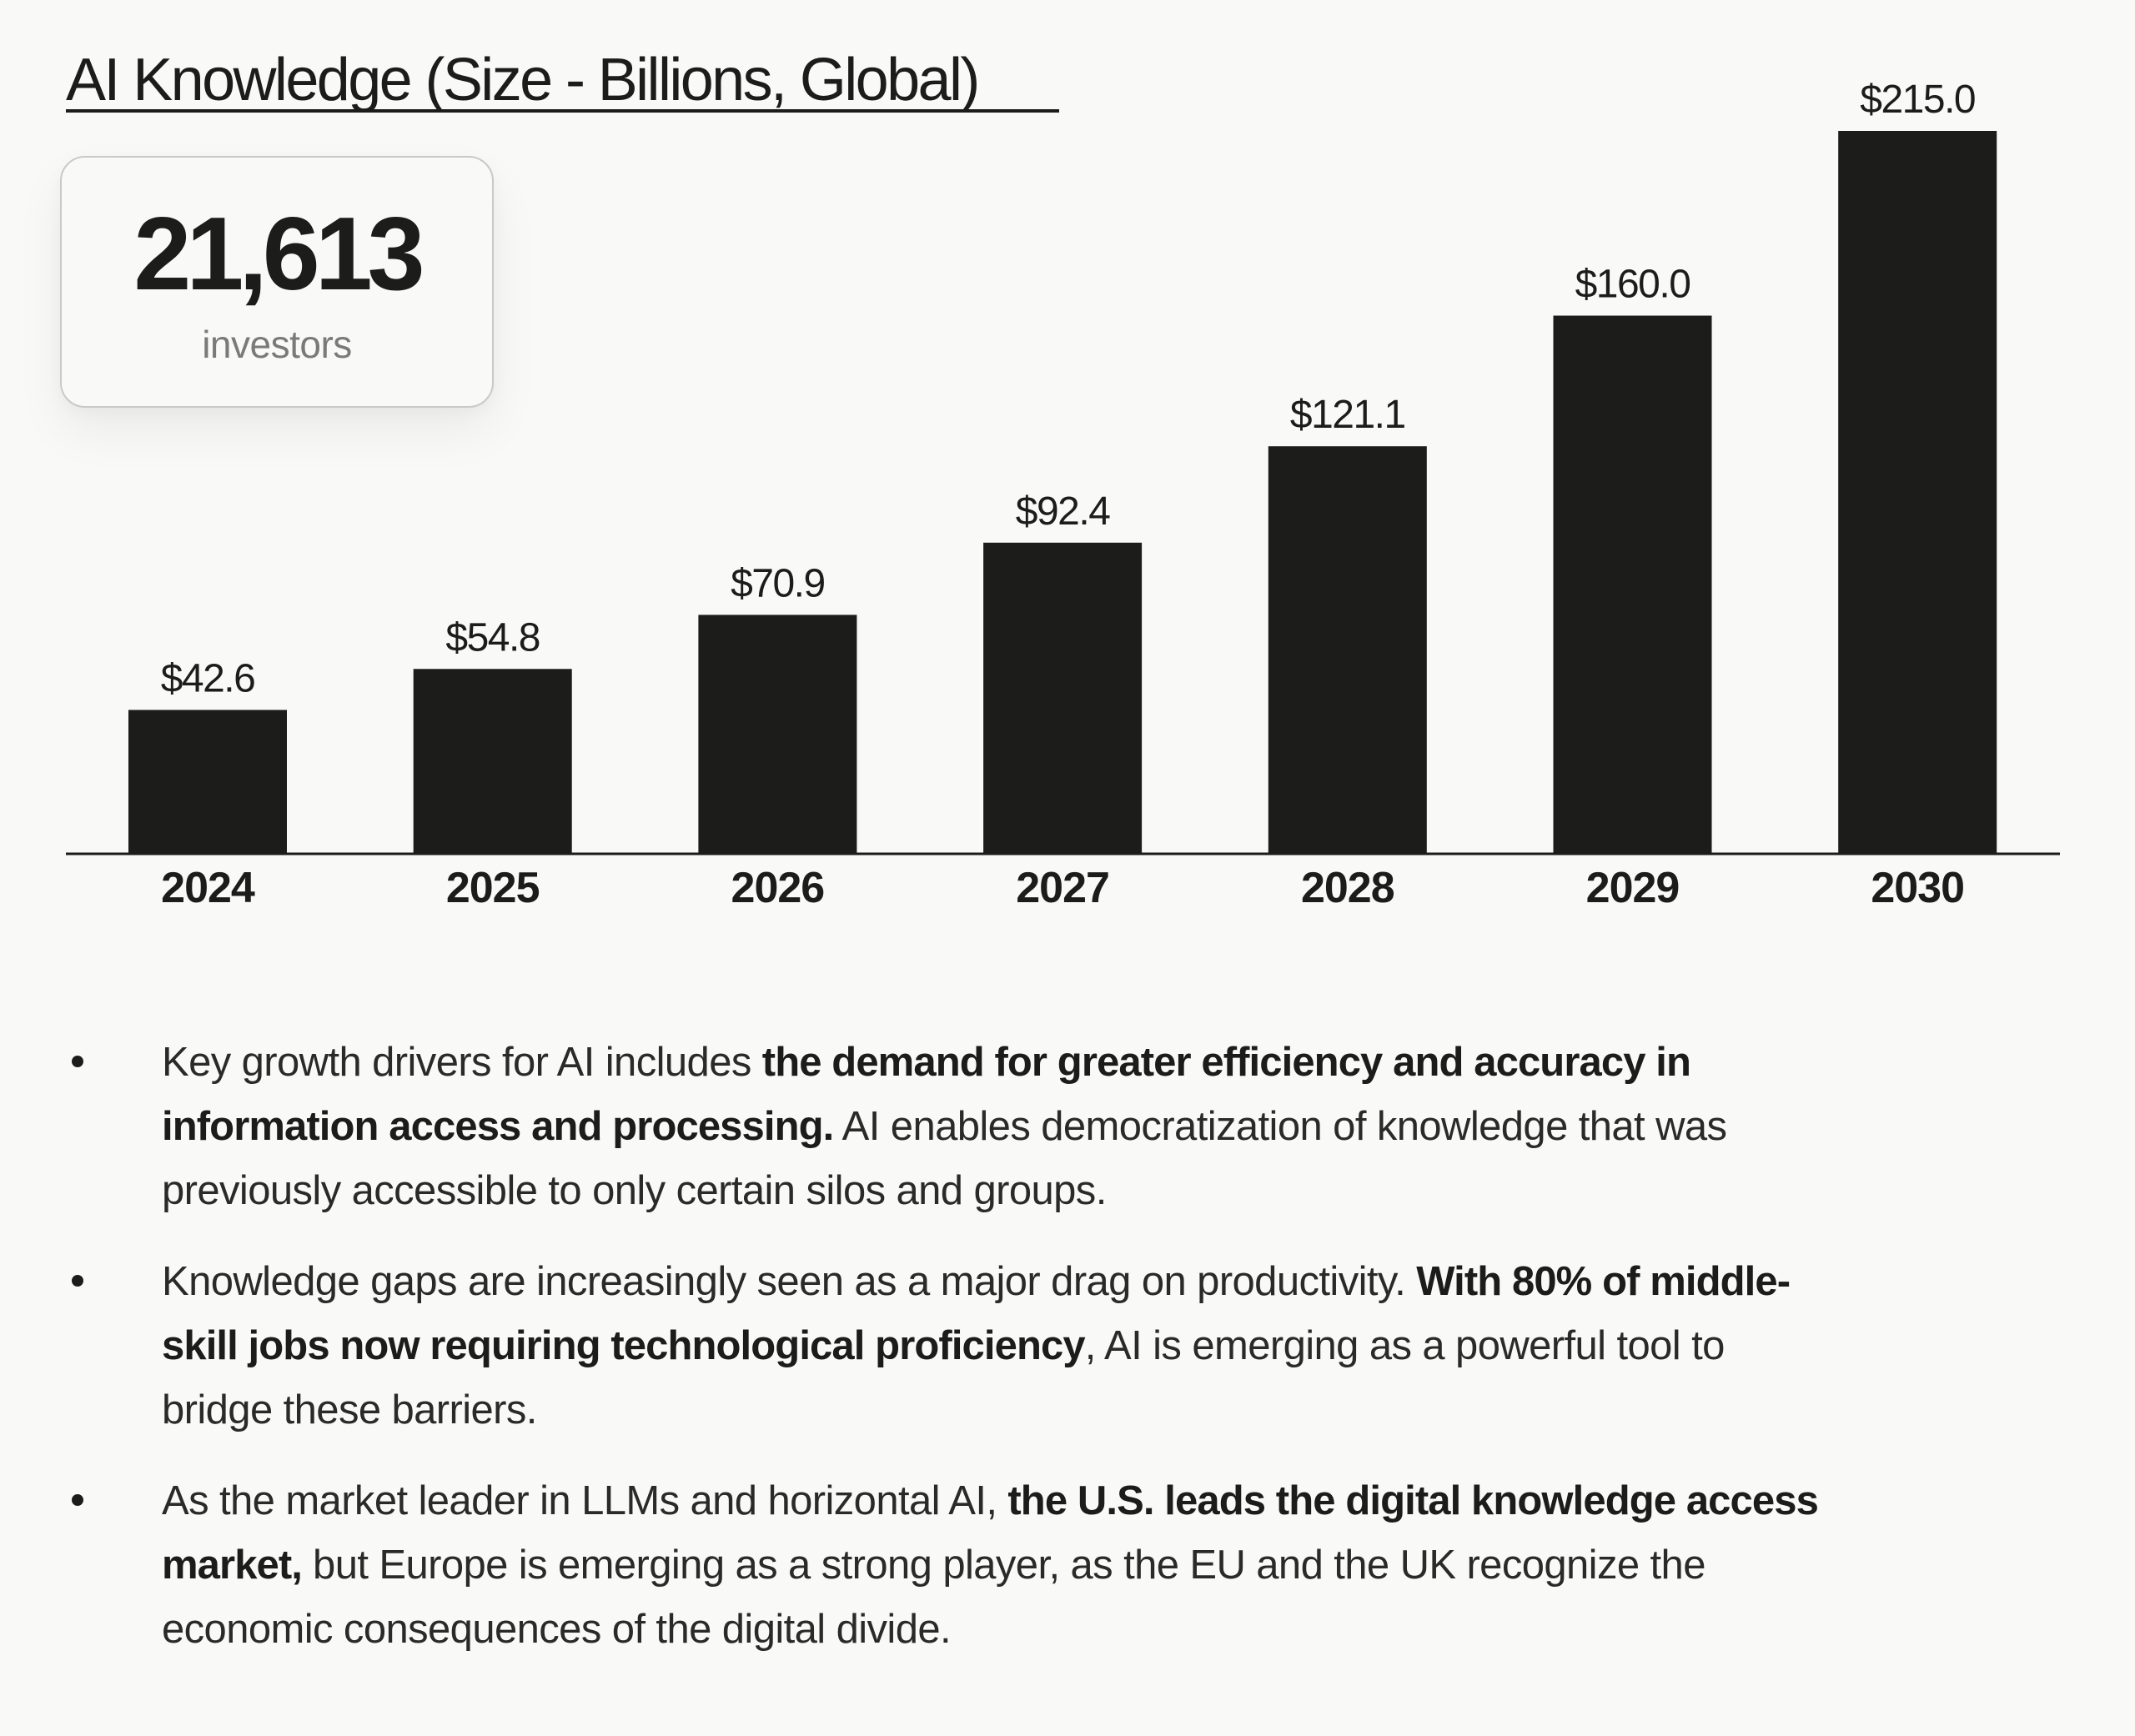  I want to click on text: bridge these barriers., so click(349, 1409).